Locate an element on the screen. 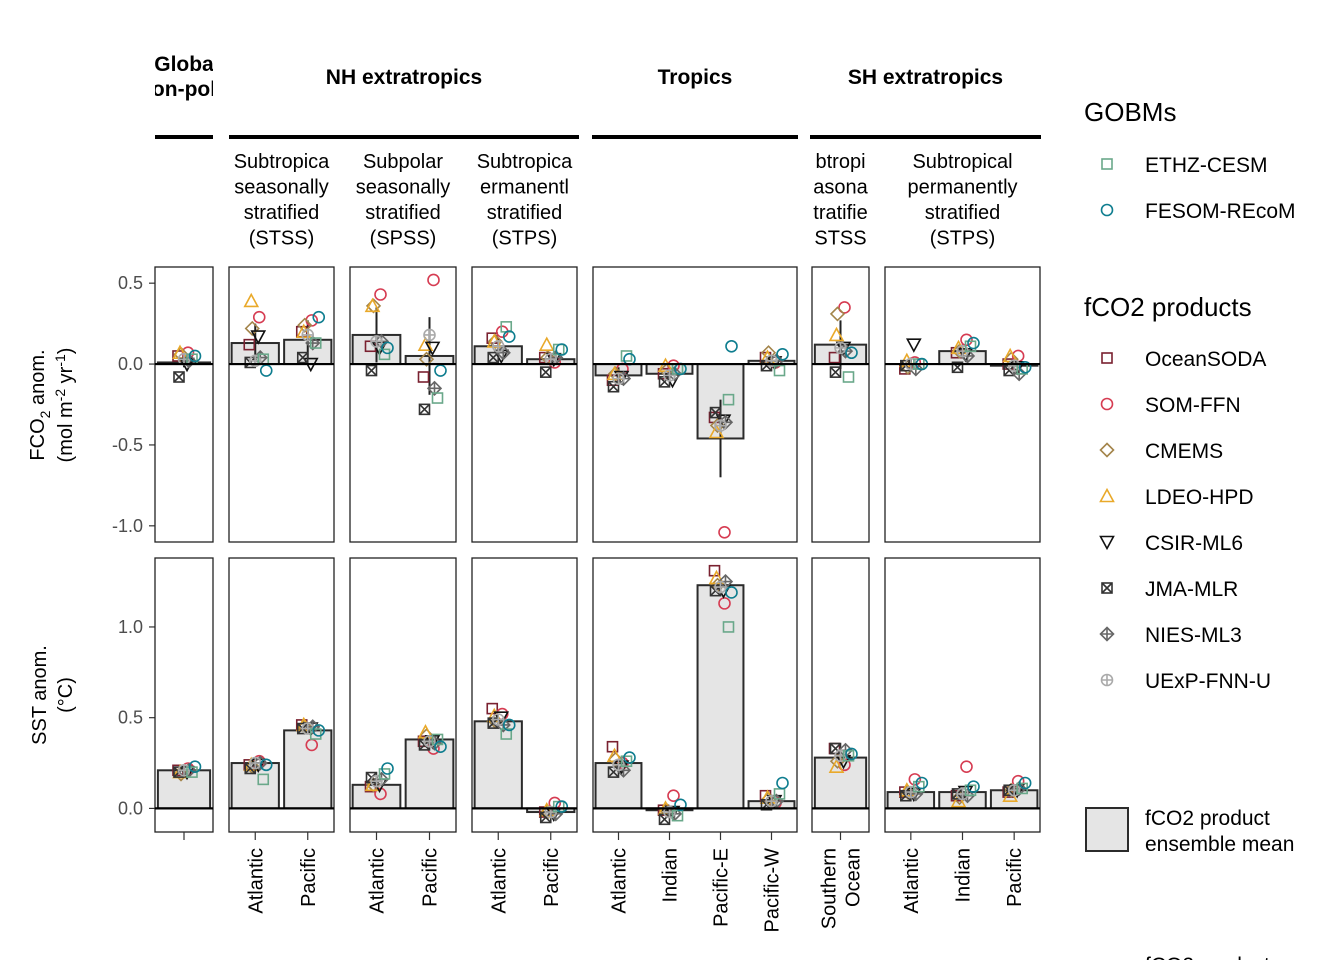 The height and width of the screenshot is (960, 1344). category-9-sst is located at coordinates (720, 687).